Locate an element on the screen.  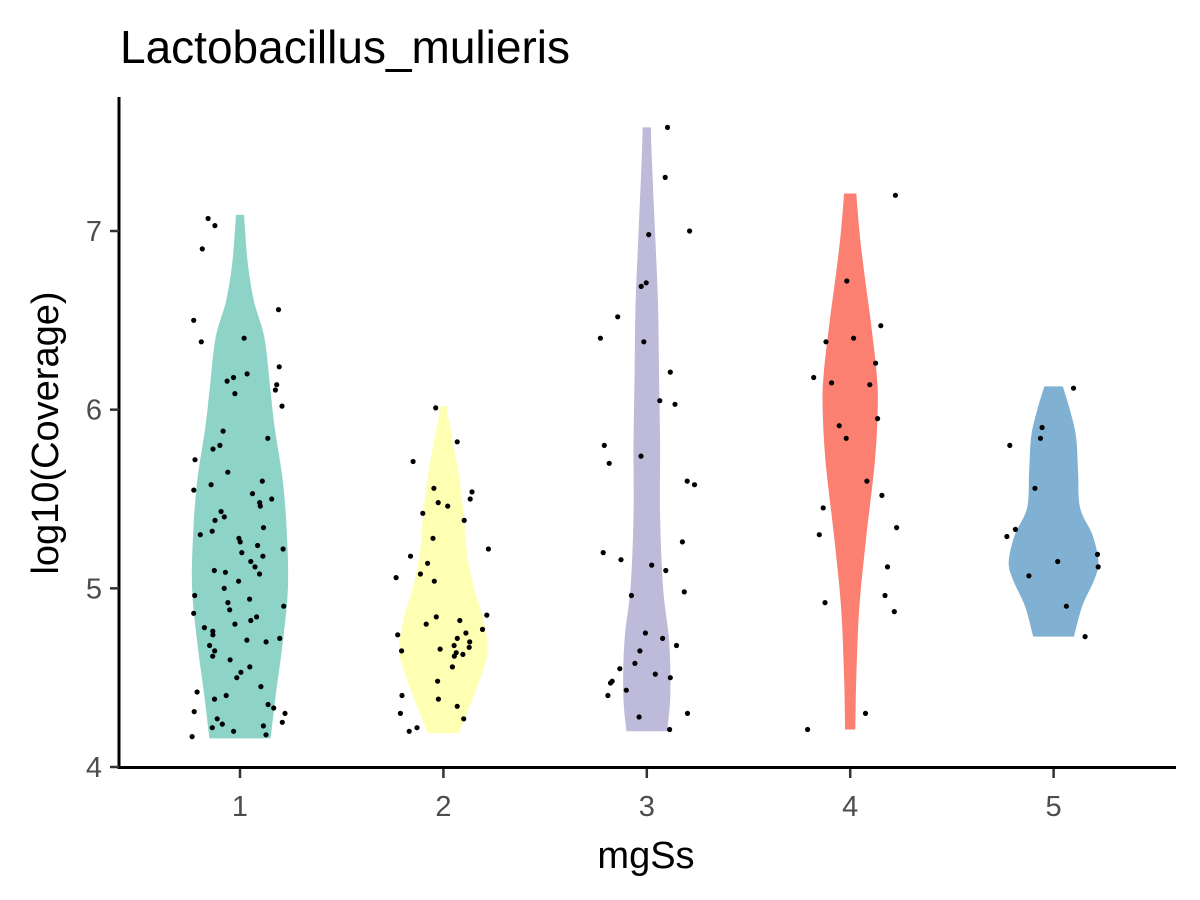
x-tick-label: 3 is located at coordinates (647, 807).